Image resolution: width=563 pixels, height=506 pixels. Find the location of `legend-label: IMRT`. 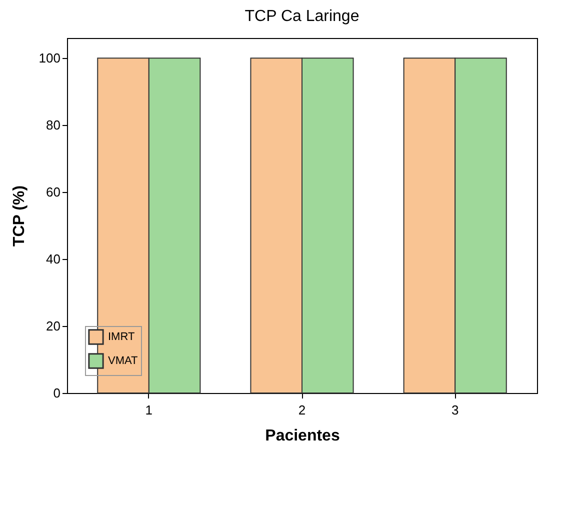

legend-label: IMRT is located at coordinates (121, 337).